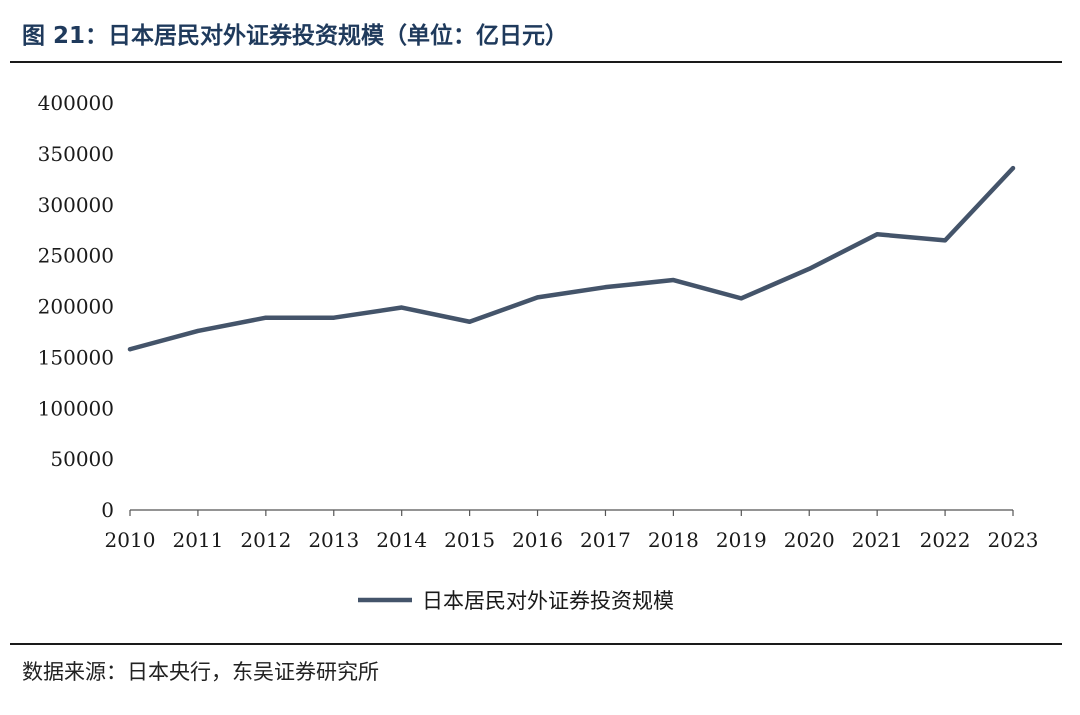 The image size is (1080, 715). Describe the element at coordinates (265, 540) in the screenshot. I see `x-tick-label: 2012` at that location.